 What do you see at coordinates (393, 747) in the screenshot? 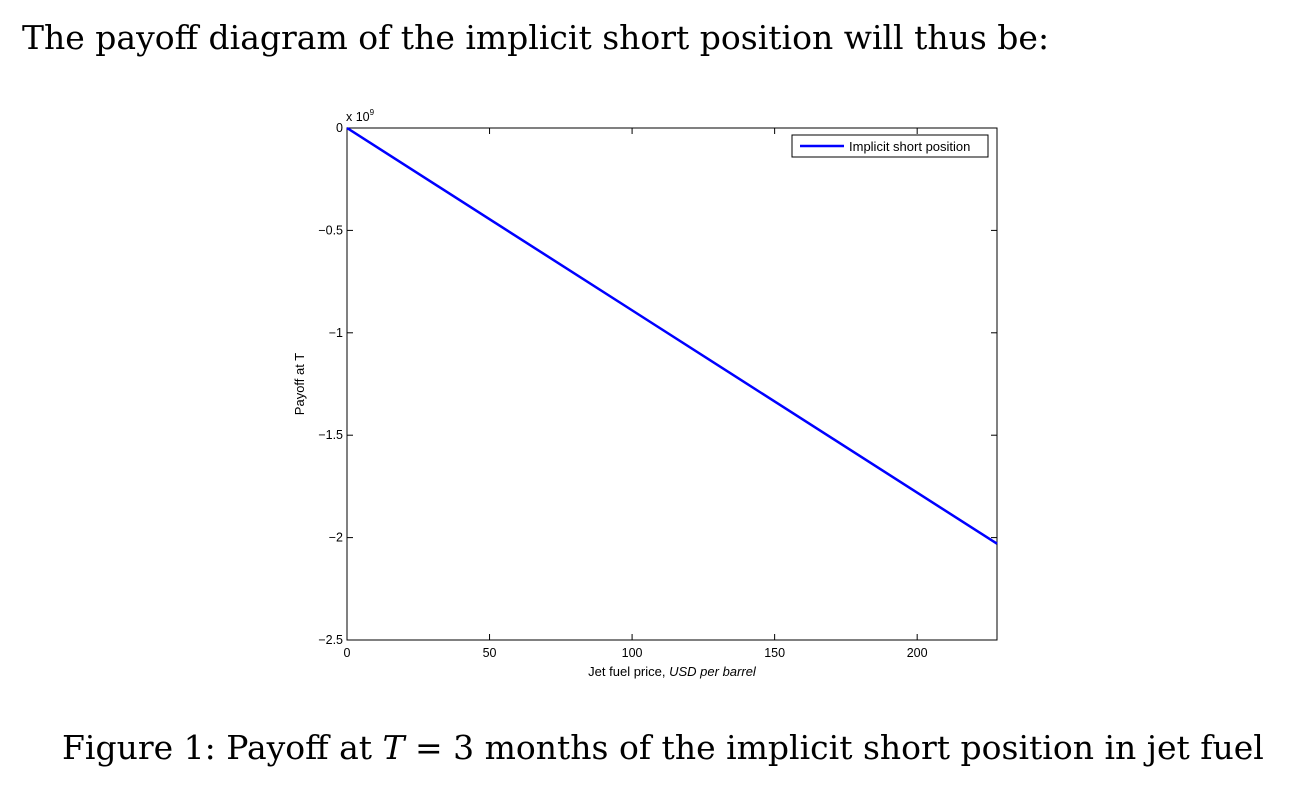
I see `caption-variable: T` at bounding box center [393, 747].